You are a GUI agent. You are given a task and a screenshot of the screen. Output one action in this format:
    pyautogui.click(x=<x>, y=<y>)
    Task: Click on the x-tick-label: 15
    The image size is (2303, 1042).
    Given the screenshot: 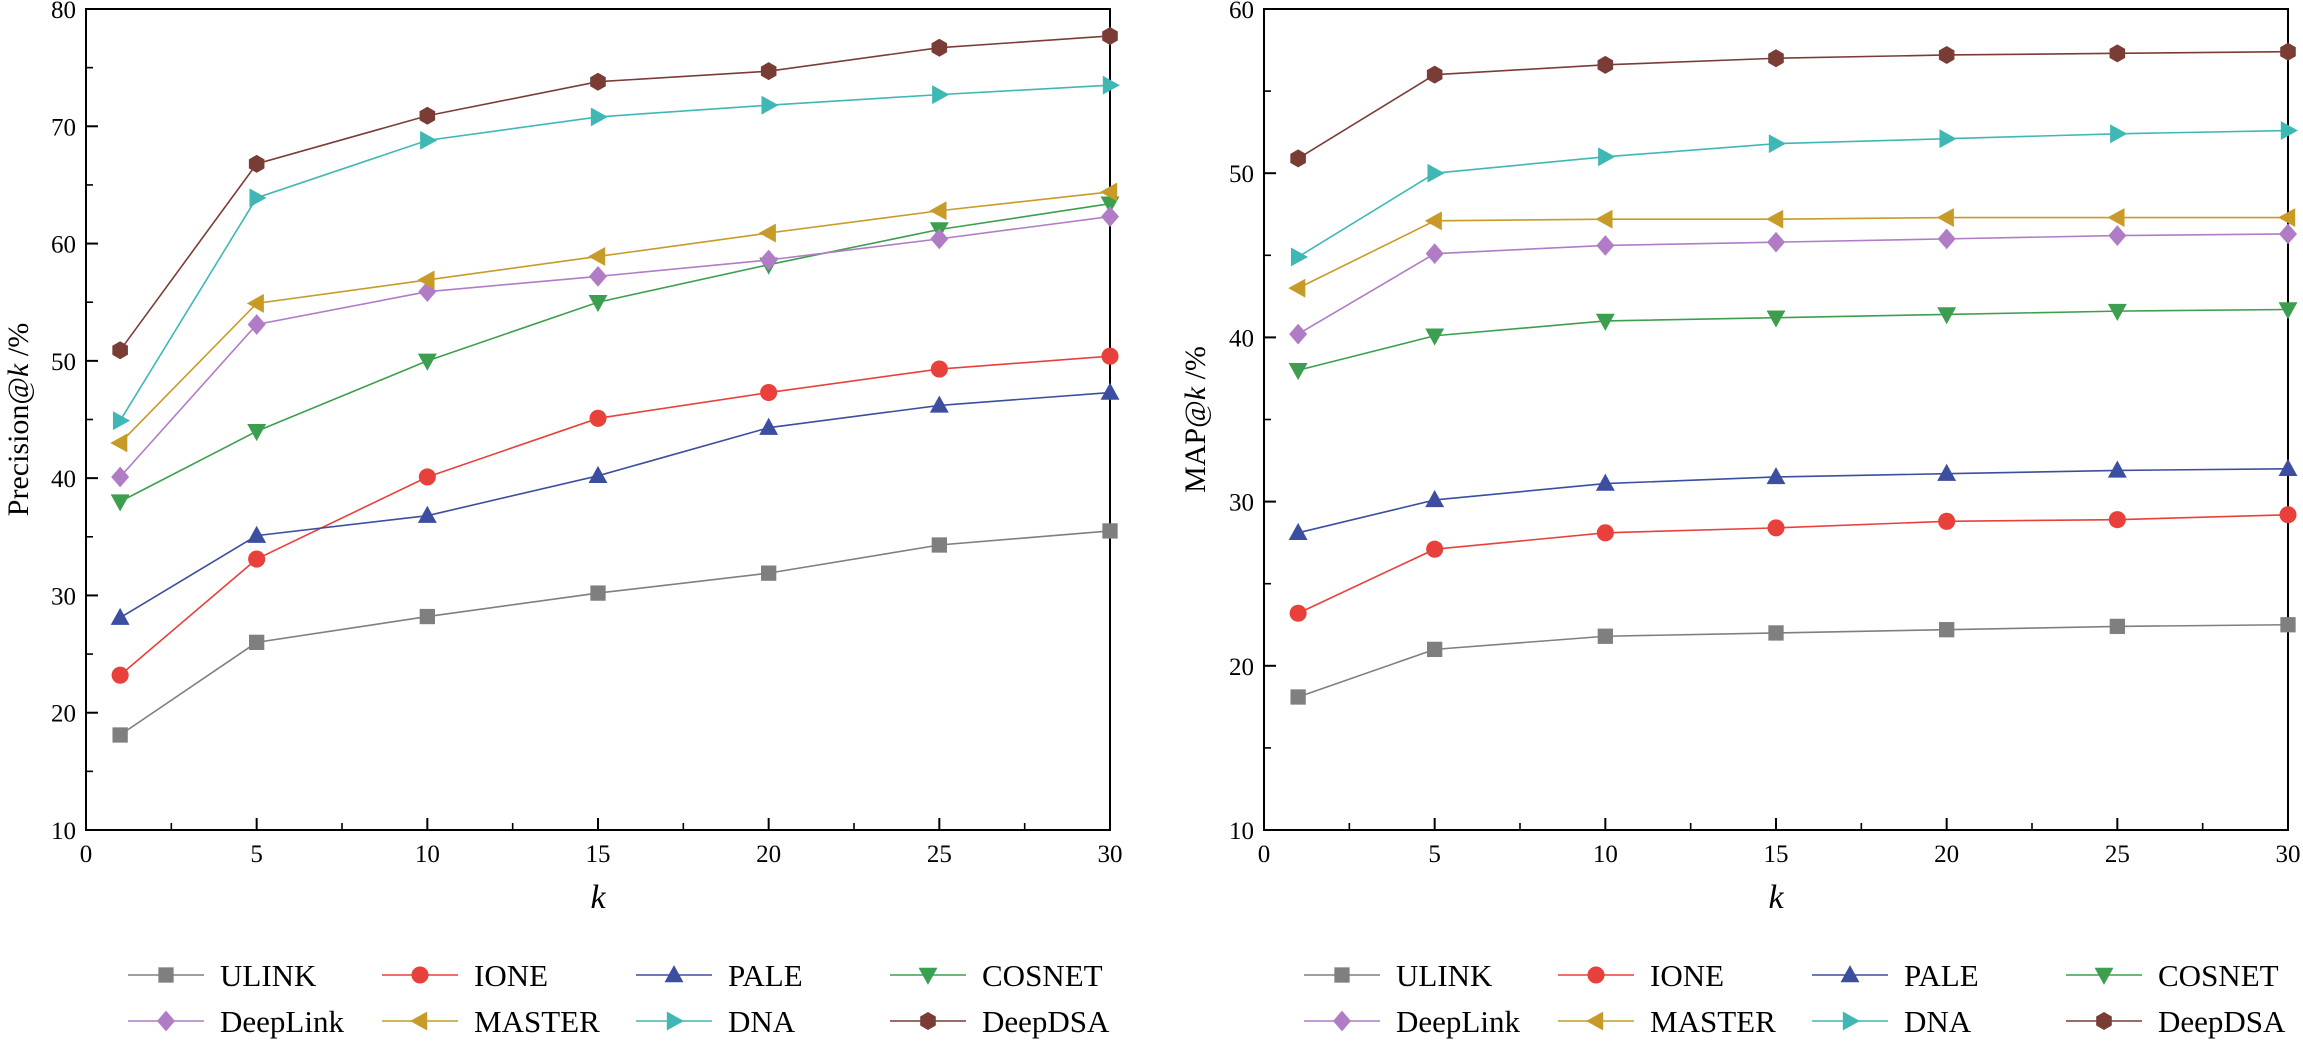 What is the action you would take?
    pyautogui.click(x=598, y=854)
    